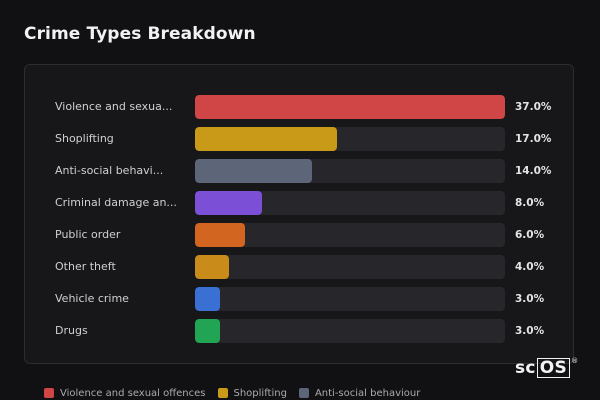 Image resolution: width=600 pixels, height=400 pixels. I want to click on bar-row: Shoplifting 17.0%, so click(299, 139).